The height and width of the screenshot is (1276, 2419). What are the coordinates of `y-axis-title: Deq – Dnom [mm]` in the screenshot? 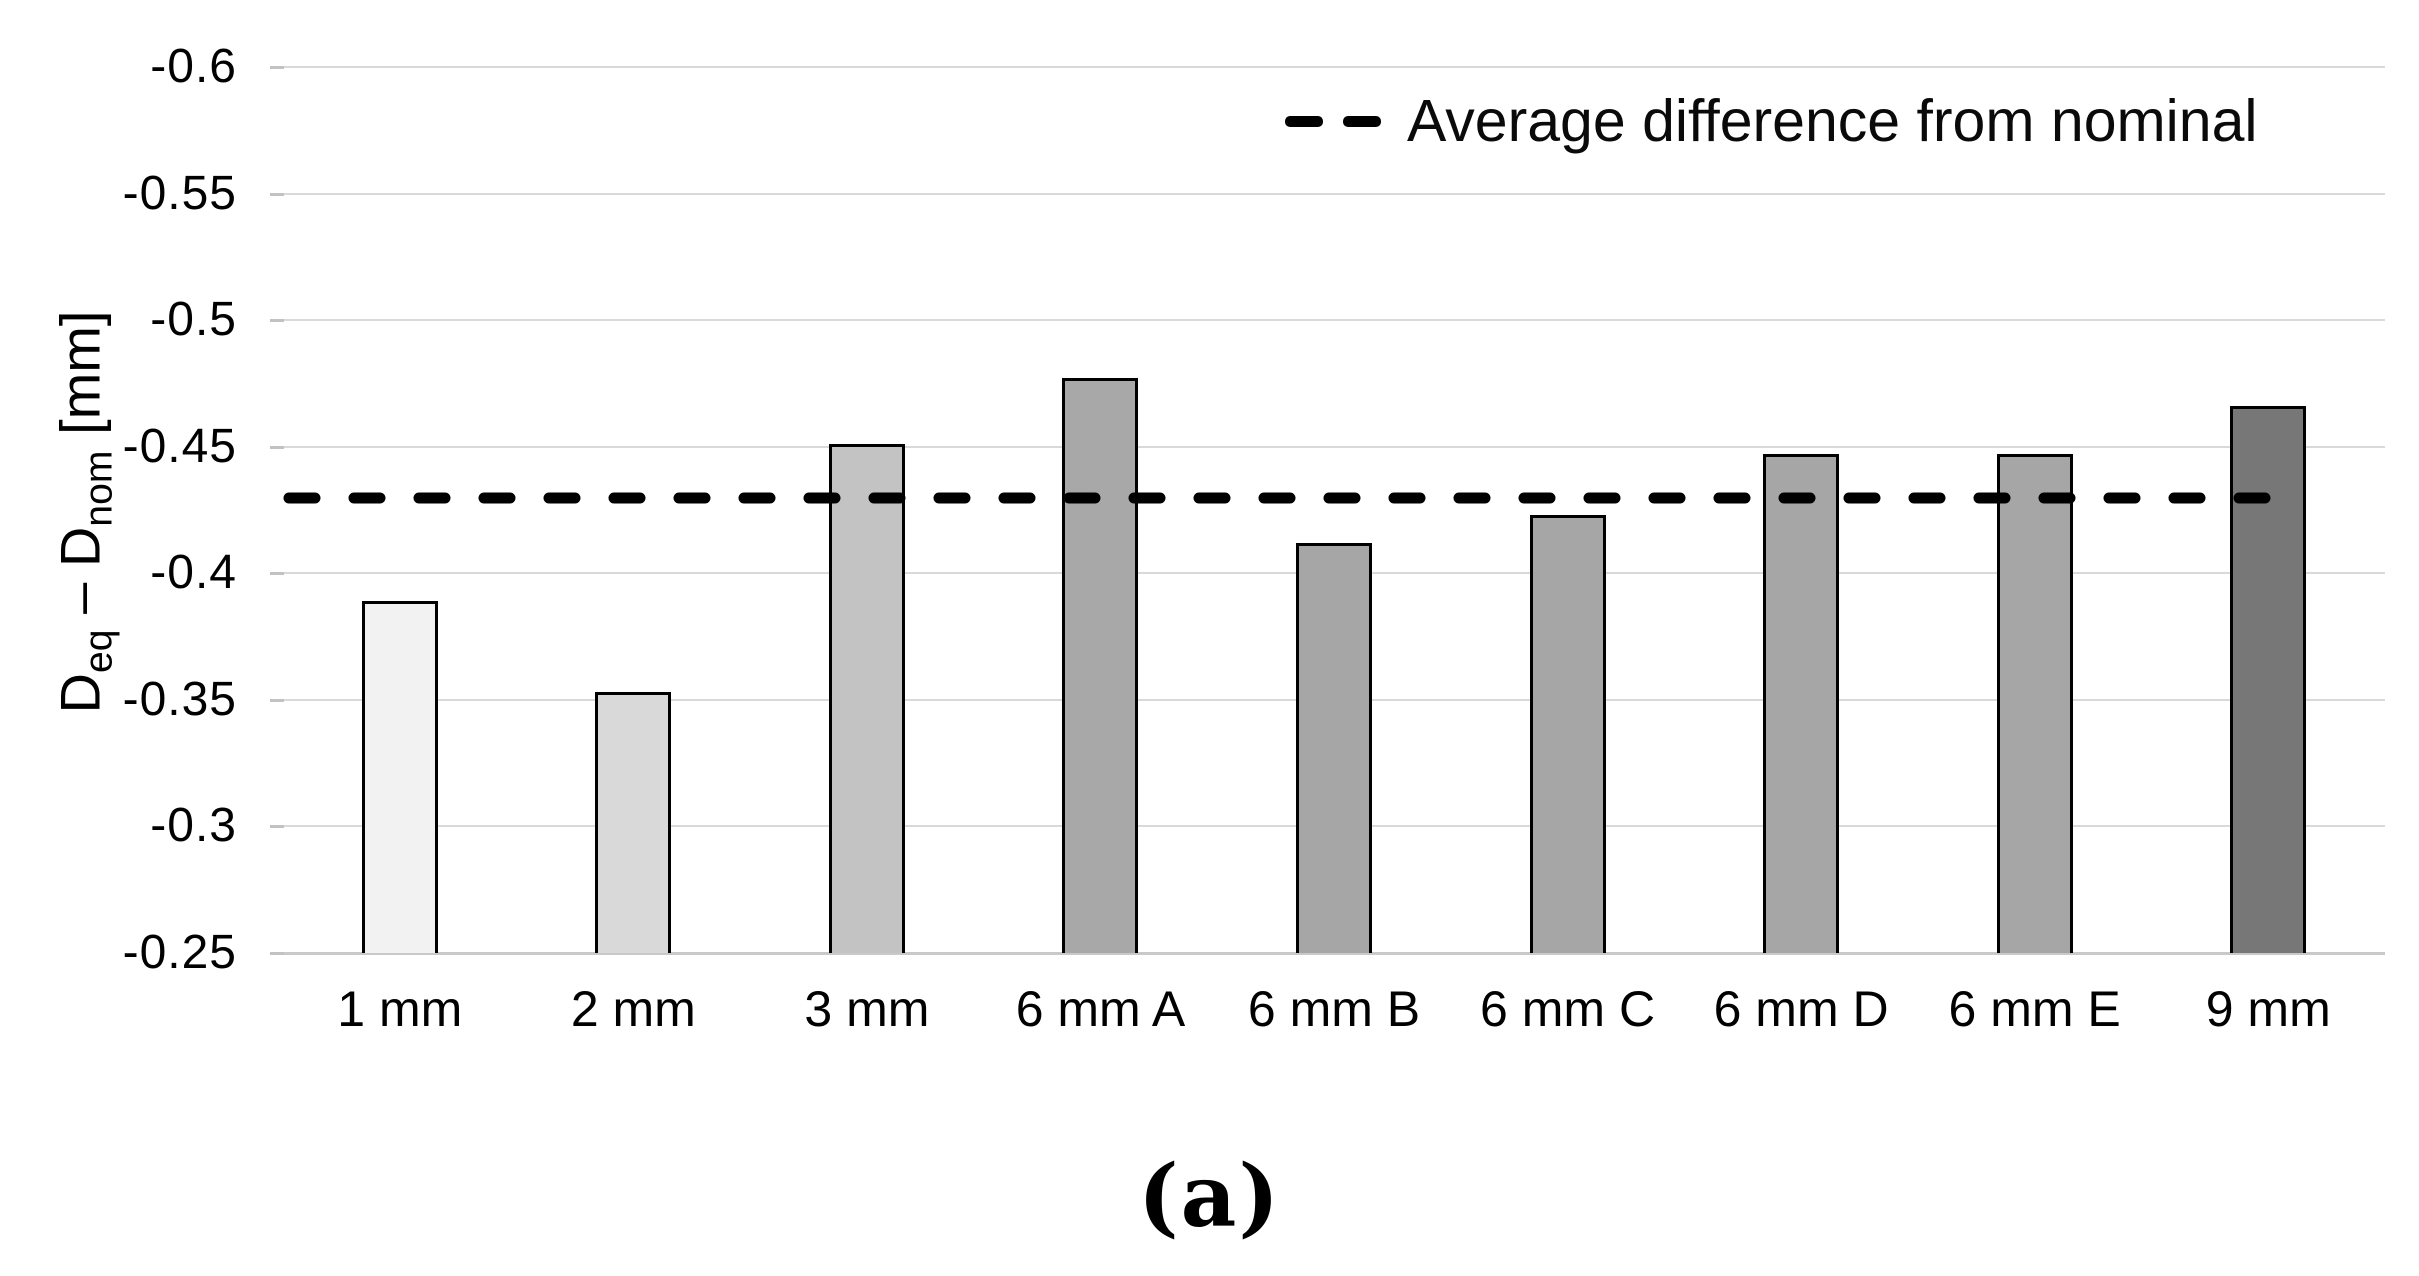 It's located at (84, 512).